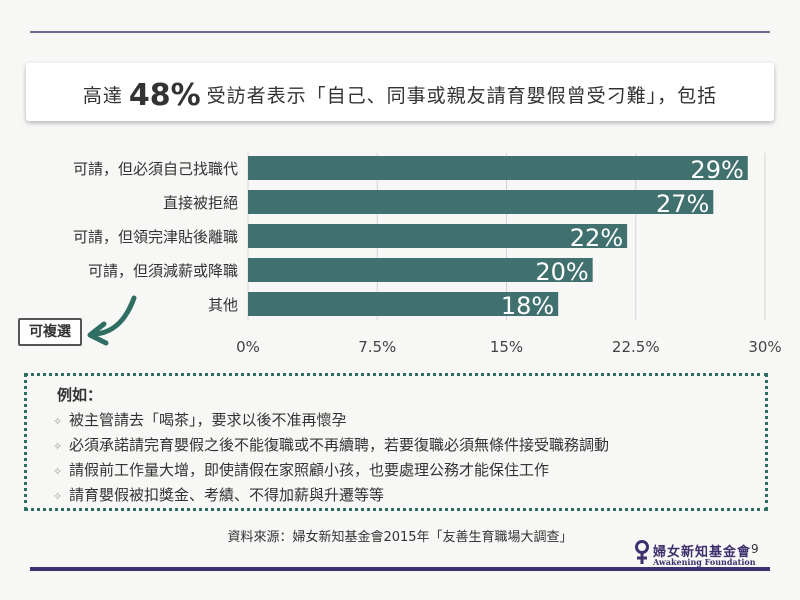  Describe the element at coordinates (248, 347) in the screenshot. I see `x-tick-label: 0%` at that location.